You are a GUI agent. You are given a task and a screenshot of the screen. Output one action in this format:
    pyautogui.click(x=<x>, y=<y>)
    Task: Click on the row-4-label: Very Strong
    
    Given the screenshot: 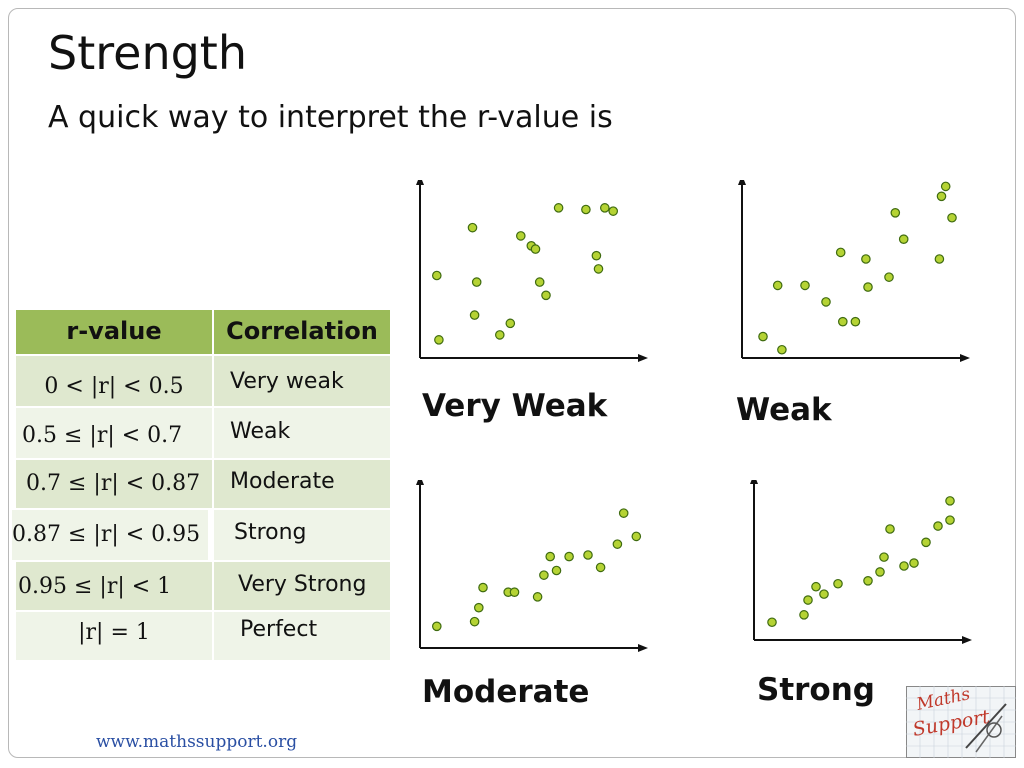 What is the action you would take?
    pyautogui.click(x=302, y=586)
    